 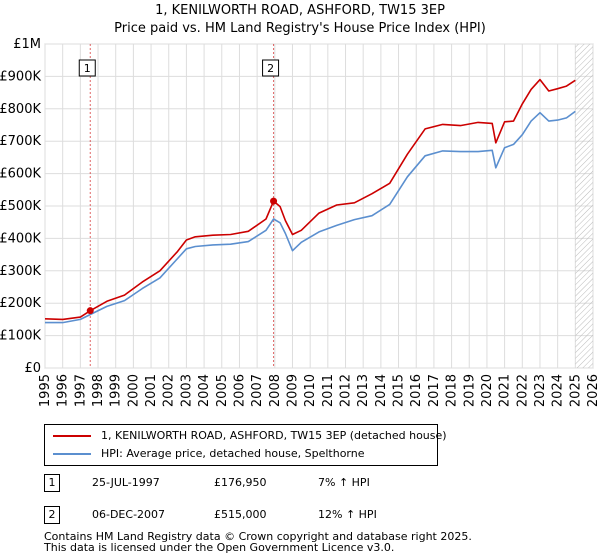 I want to click on x-tick-label: 2010, so click(x=310, y=390).